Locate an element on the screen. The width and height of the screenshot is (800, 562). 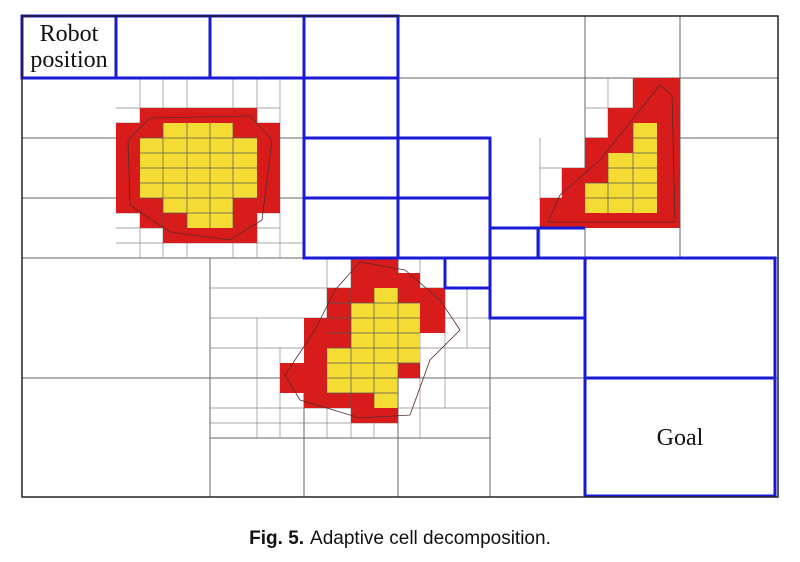
figure-caption: Fig. 5. Adaptive cell decomposition. is located at coordinates (400, 539).